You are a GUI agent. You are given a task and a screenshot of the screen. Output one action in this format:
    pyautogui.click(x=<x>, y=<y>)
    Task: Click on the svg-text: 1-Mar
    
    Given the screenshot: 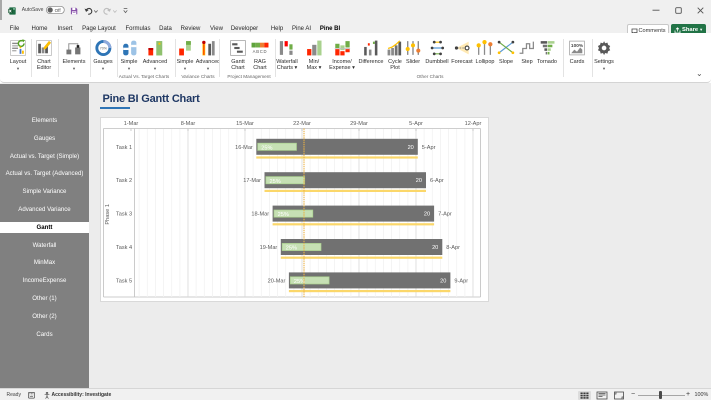 What is the action you would take?
    pyautogui.click(x=131, y=124)
    